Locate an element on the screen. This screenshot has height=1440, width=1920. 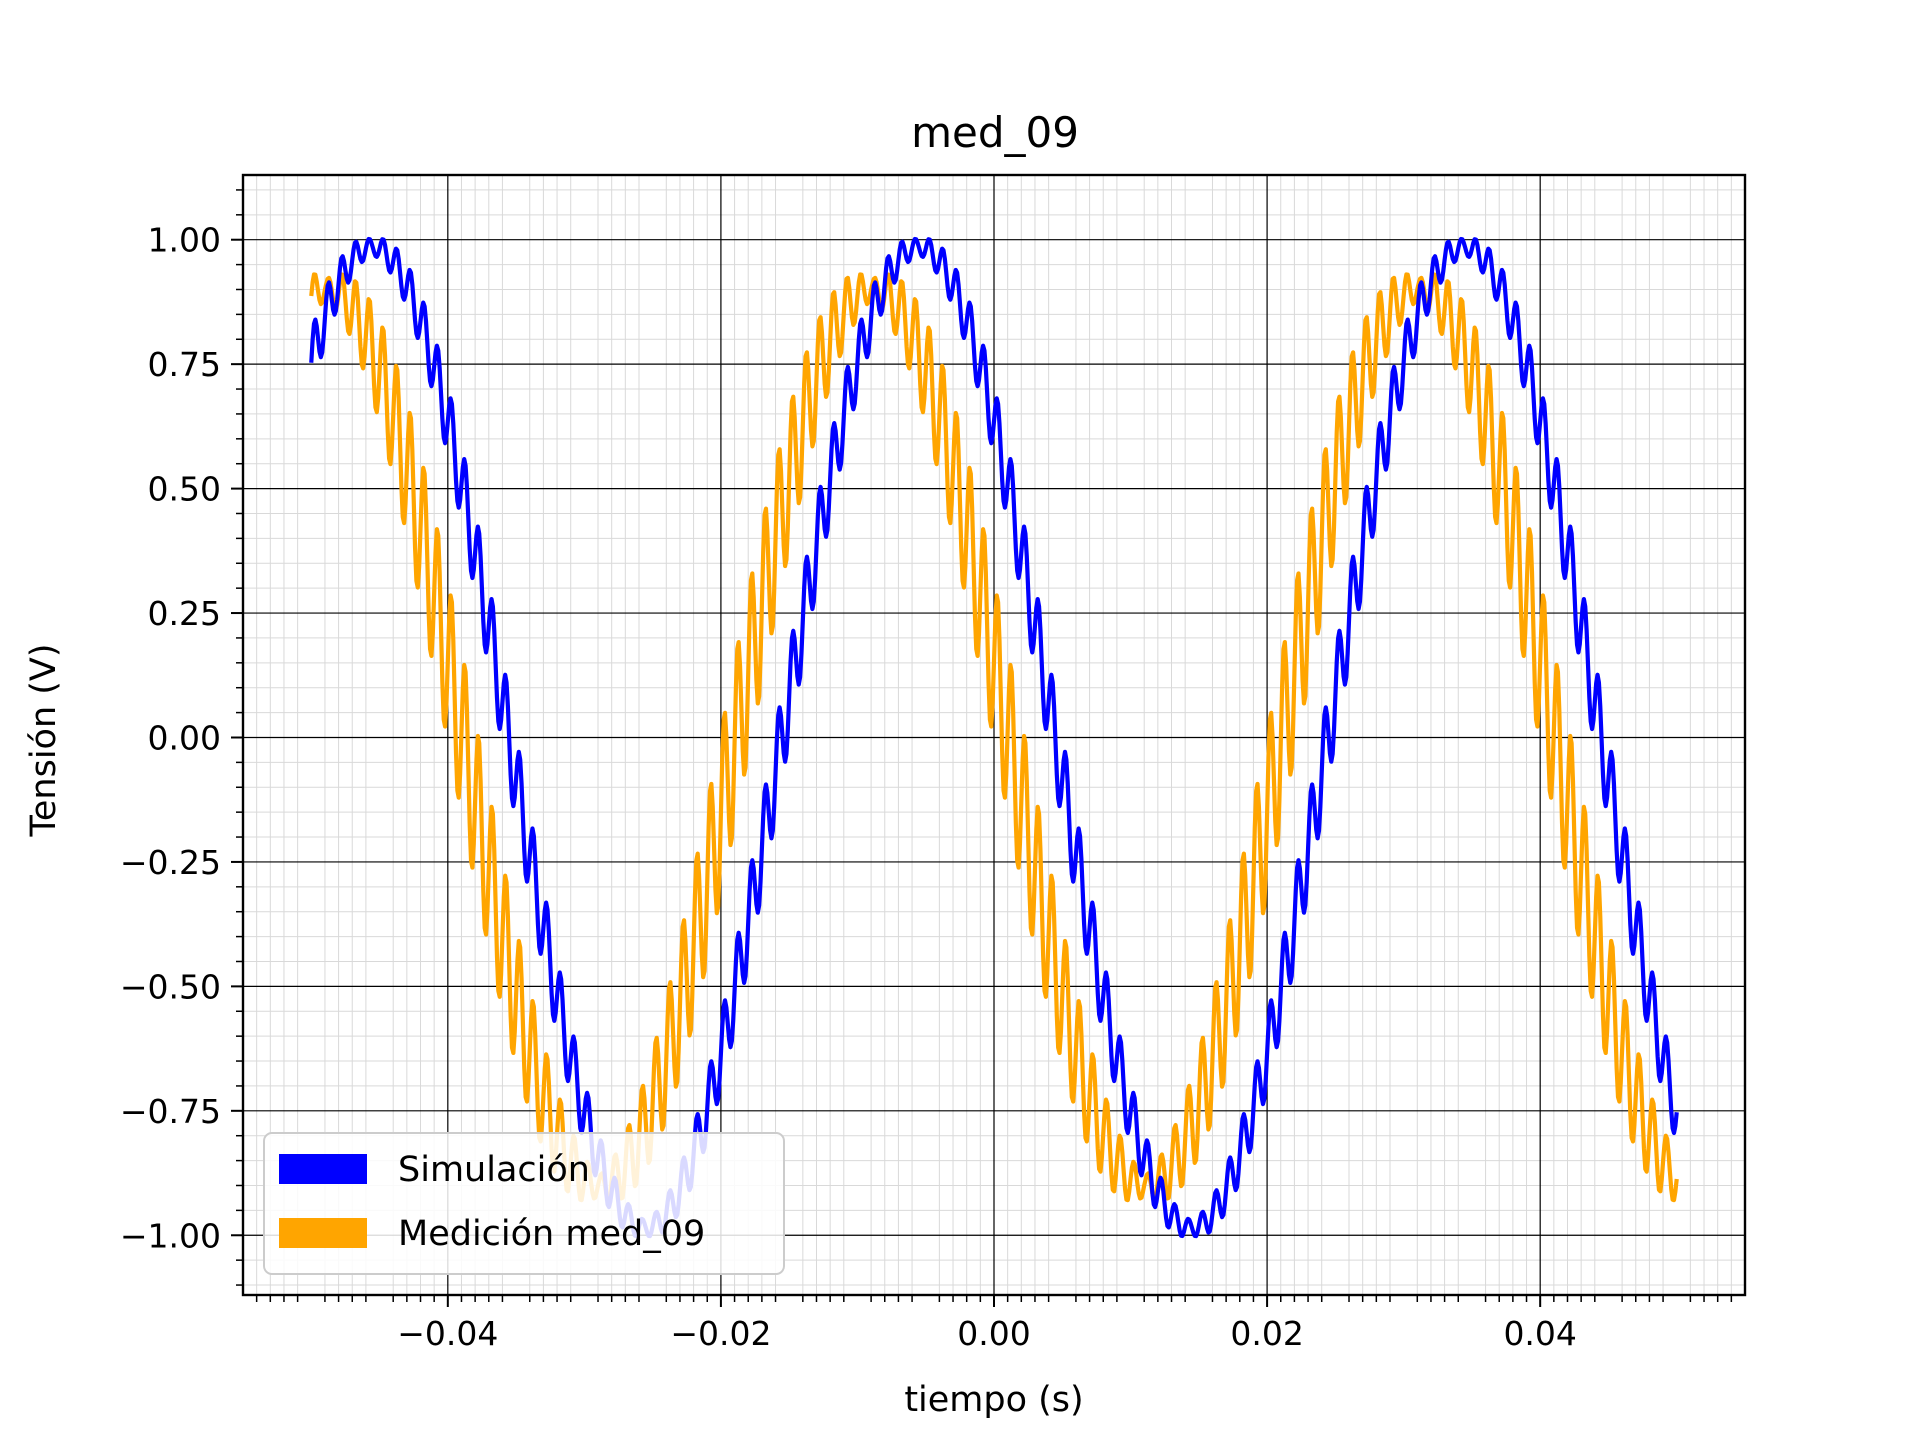
legend: Simulación Medición med_09 is located at coordinates (524, 1203).